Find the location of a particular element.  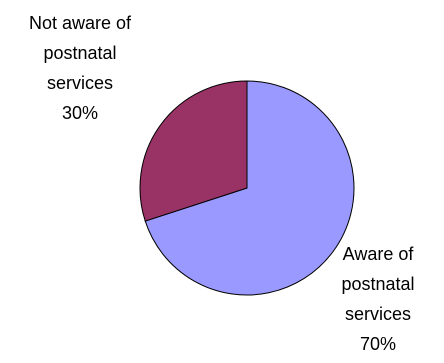

data-label-not-aware: Not aware of postnatal services 30% is located at coordinates (80, 68).